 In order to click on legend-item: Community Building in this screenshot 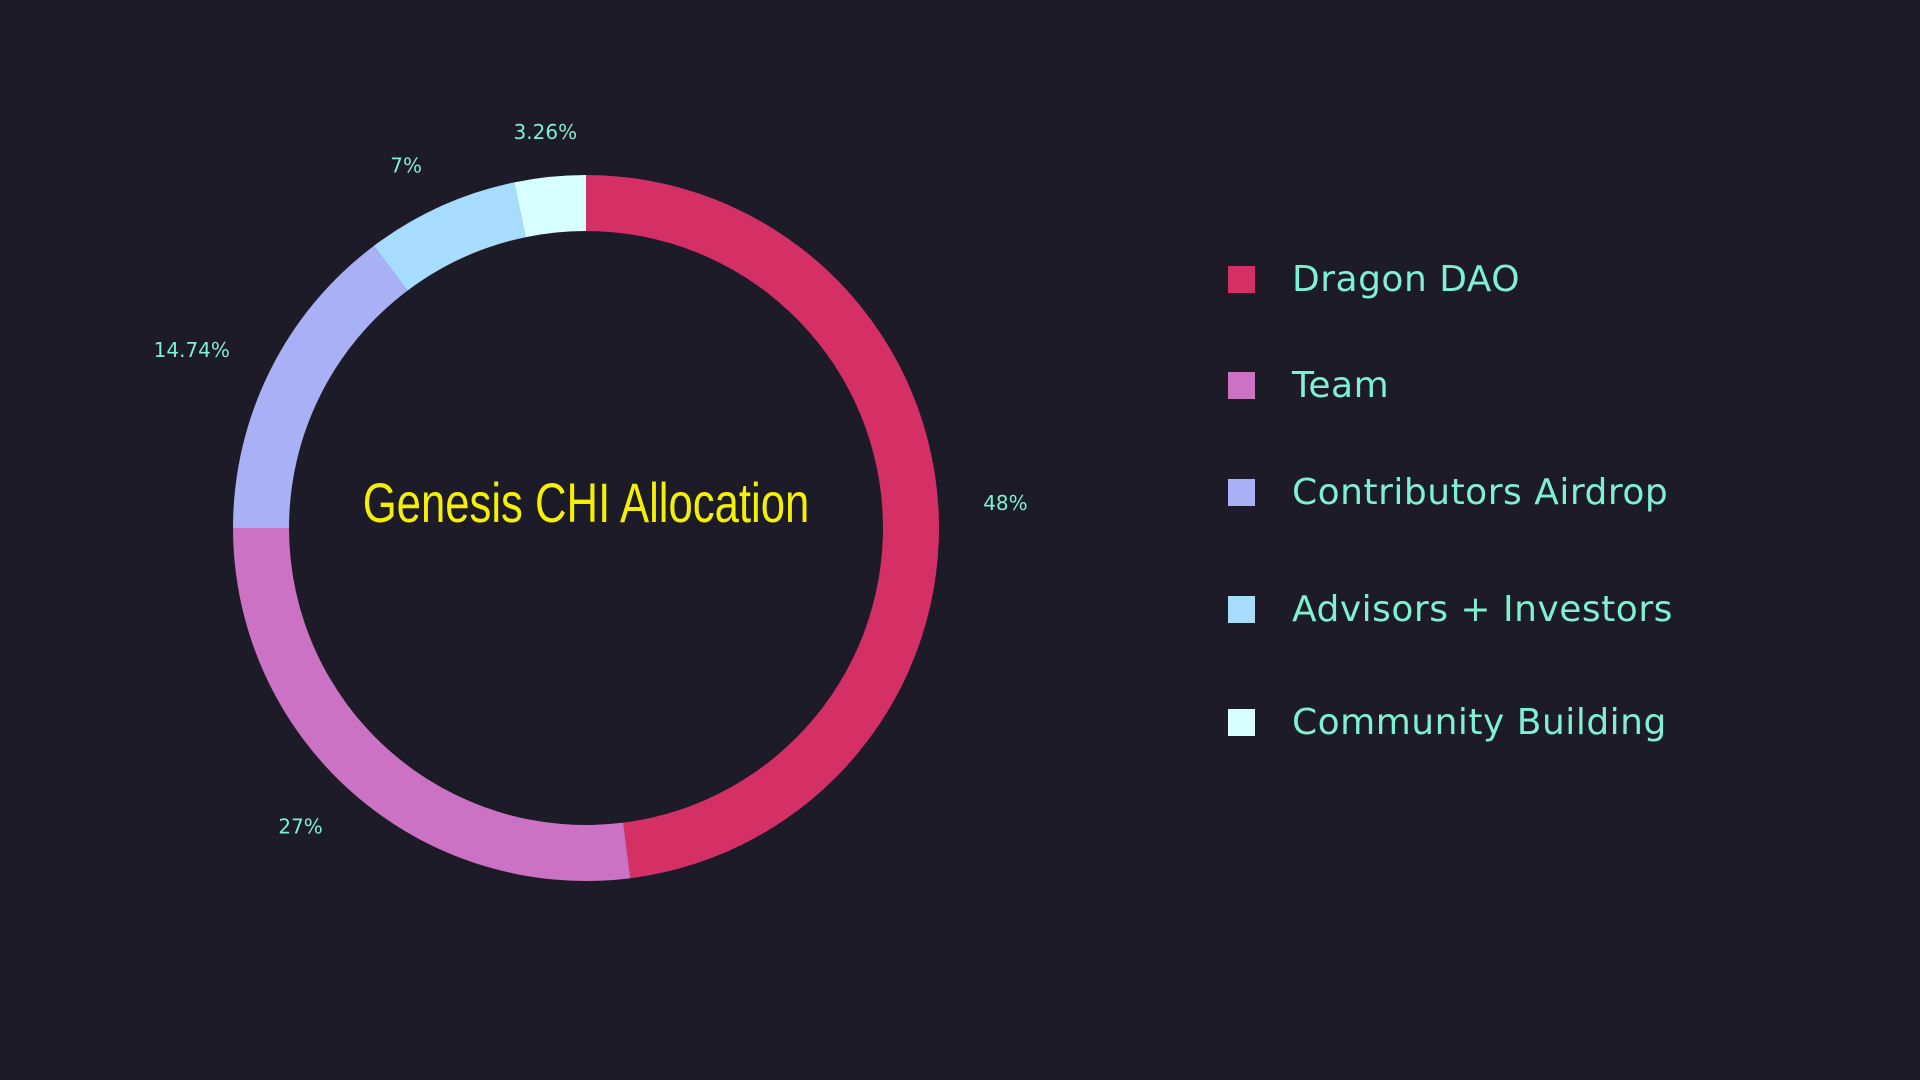, I will do `click(1447, 722)`.